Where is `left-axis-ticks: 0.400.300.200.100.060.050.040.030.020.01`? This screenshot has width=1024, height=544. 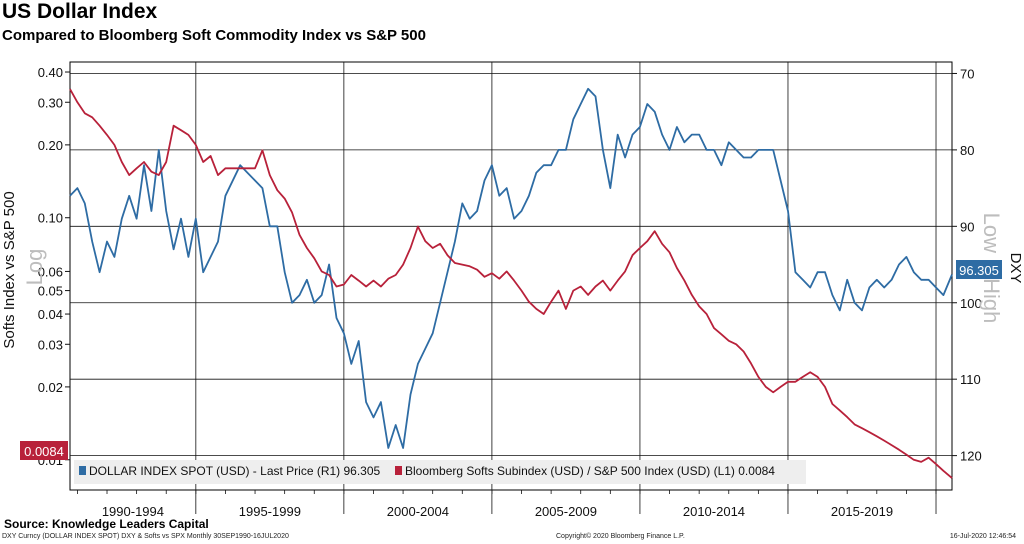 left-axis-ticks: 0.400.300.200.100.060.050.040.030.020.01 is located at coordinates (54, 266).